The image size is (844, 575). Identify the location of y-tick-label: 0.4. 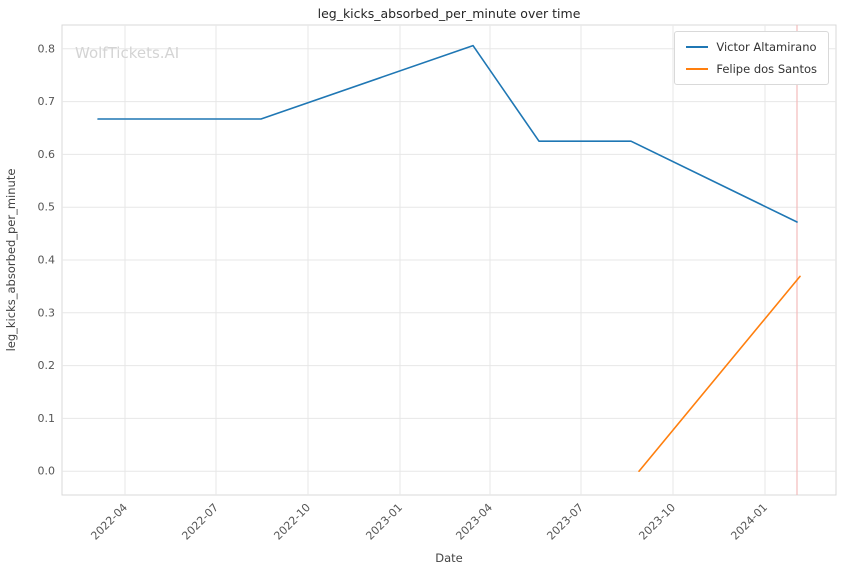
(47, 260).